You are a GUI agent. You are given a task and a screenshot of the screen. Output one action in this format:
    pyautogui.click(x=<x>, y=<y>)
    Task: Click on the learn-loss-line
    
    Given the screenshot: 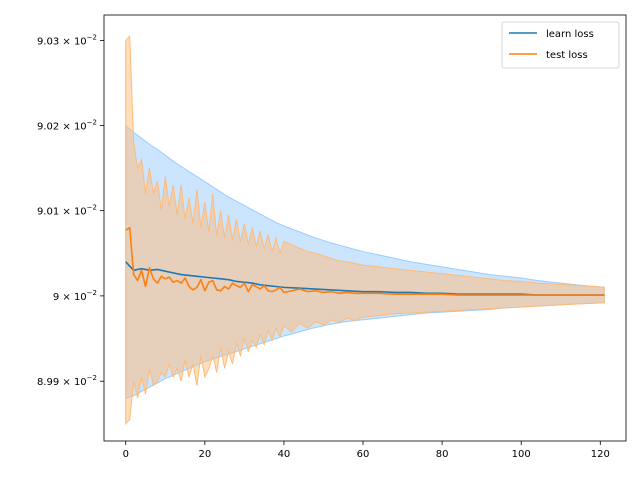 What is the action you would take?
    pyautogui.click(x=365, y=278)
    